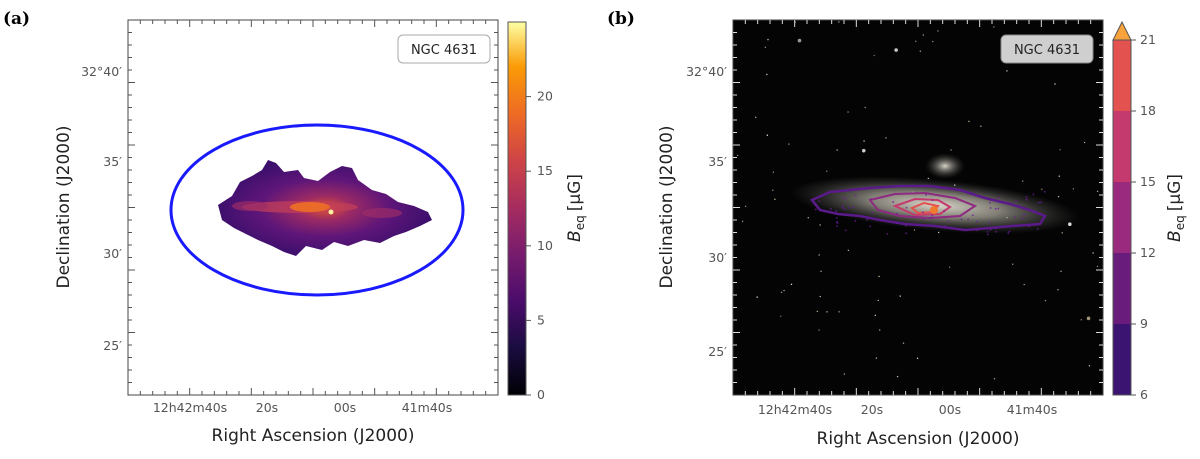 This screenshot has height=459, width=1200. What do you see at coordinates (717, 351) in the screenshot?
I see `panel-b-ytick-4: 25′` at bounding box center [717, 351].